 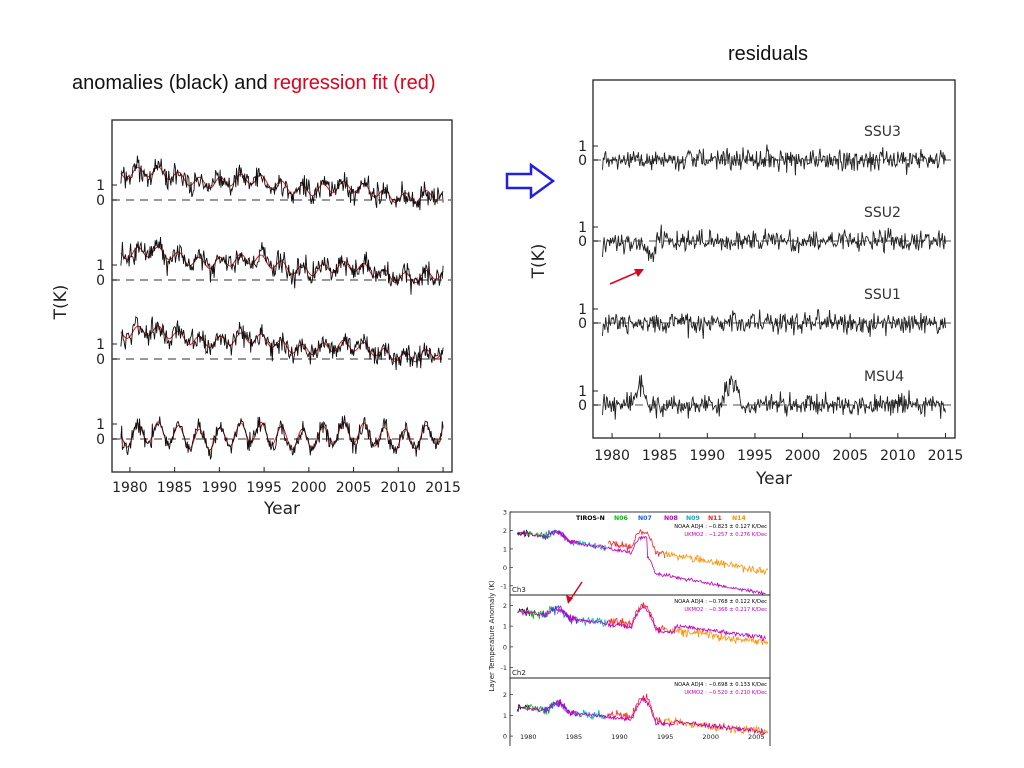 I want to click on trend-text: UKMO2 : −1.257 ± 0.276 K/Dec, so click(x=725, y=535).